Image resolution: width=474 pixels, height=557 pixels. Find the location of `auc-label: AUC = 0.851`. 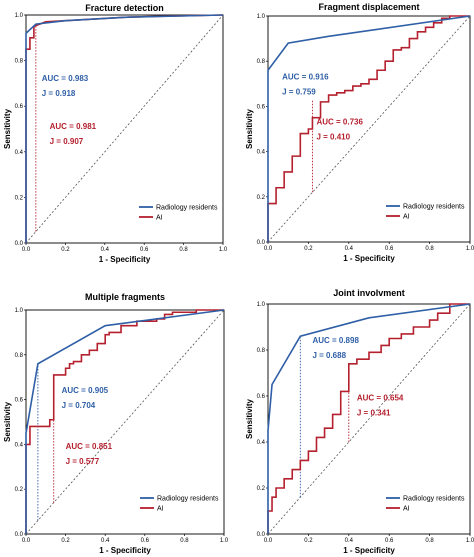

auc-label: AUC = 0.851 is located at coordinates (89, 446).